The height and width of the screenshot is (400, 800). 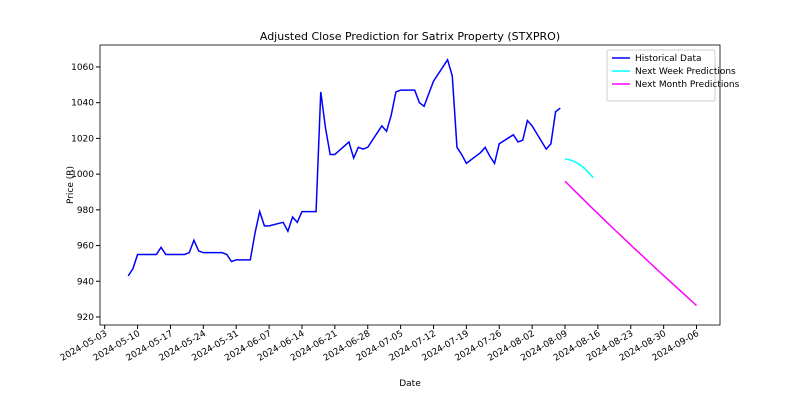 I want to click on legend-label: Next Week Predictions, so click(x=685, y=72).